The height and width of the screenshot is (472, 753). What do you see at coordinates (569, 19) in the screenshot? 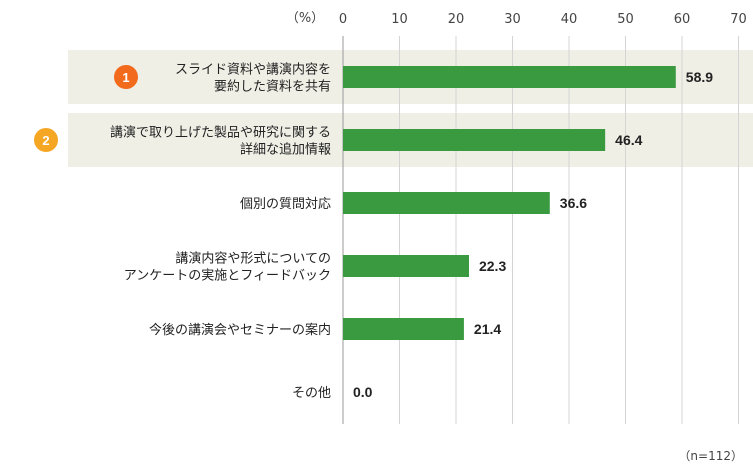
I see `x-tick-label: 40` at bounding box center [569, 19].